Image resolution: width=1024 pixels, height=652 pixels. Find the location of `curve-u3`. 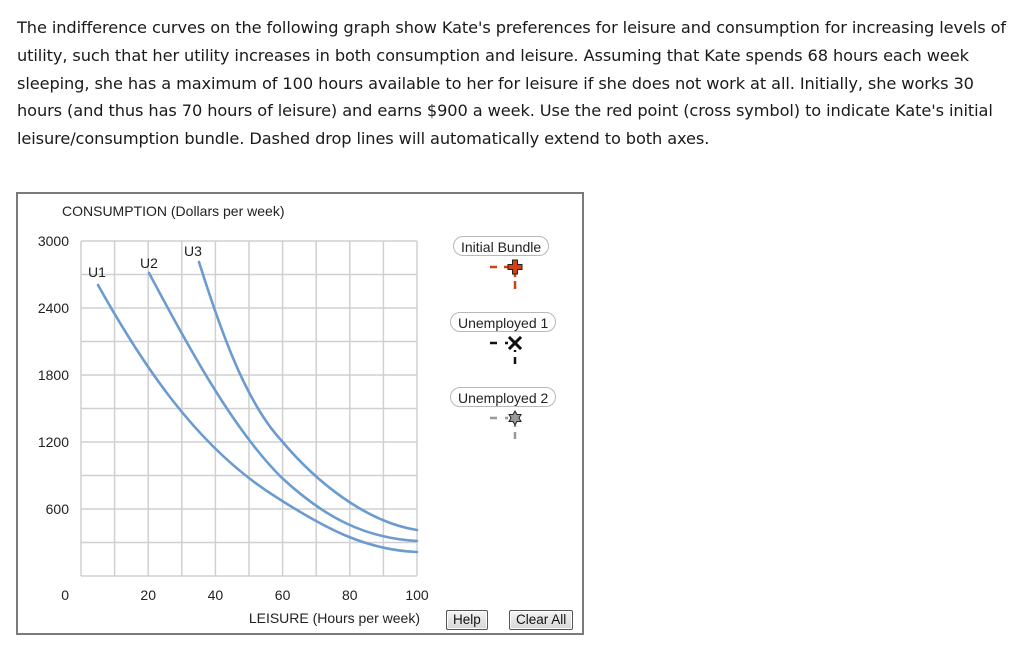

curve-u3 is located at coordinates (308, 396).